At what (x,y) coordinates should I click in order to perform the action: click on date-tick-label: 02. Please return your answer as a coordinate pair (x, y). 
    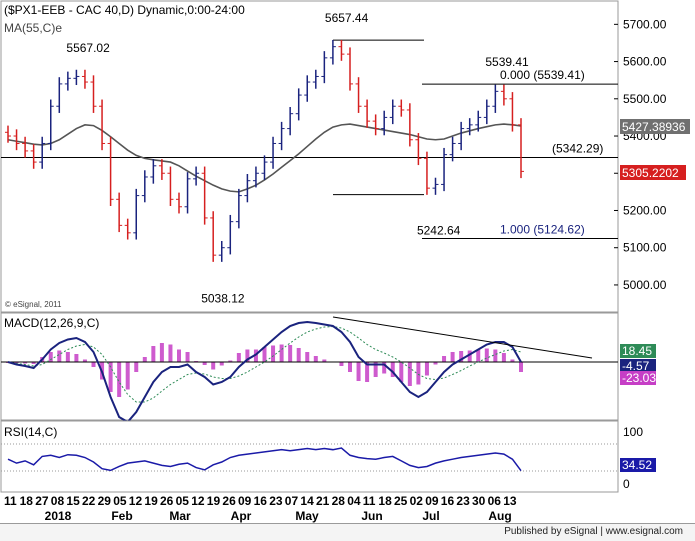
    Looking at the image, I should click on (417, 501).